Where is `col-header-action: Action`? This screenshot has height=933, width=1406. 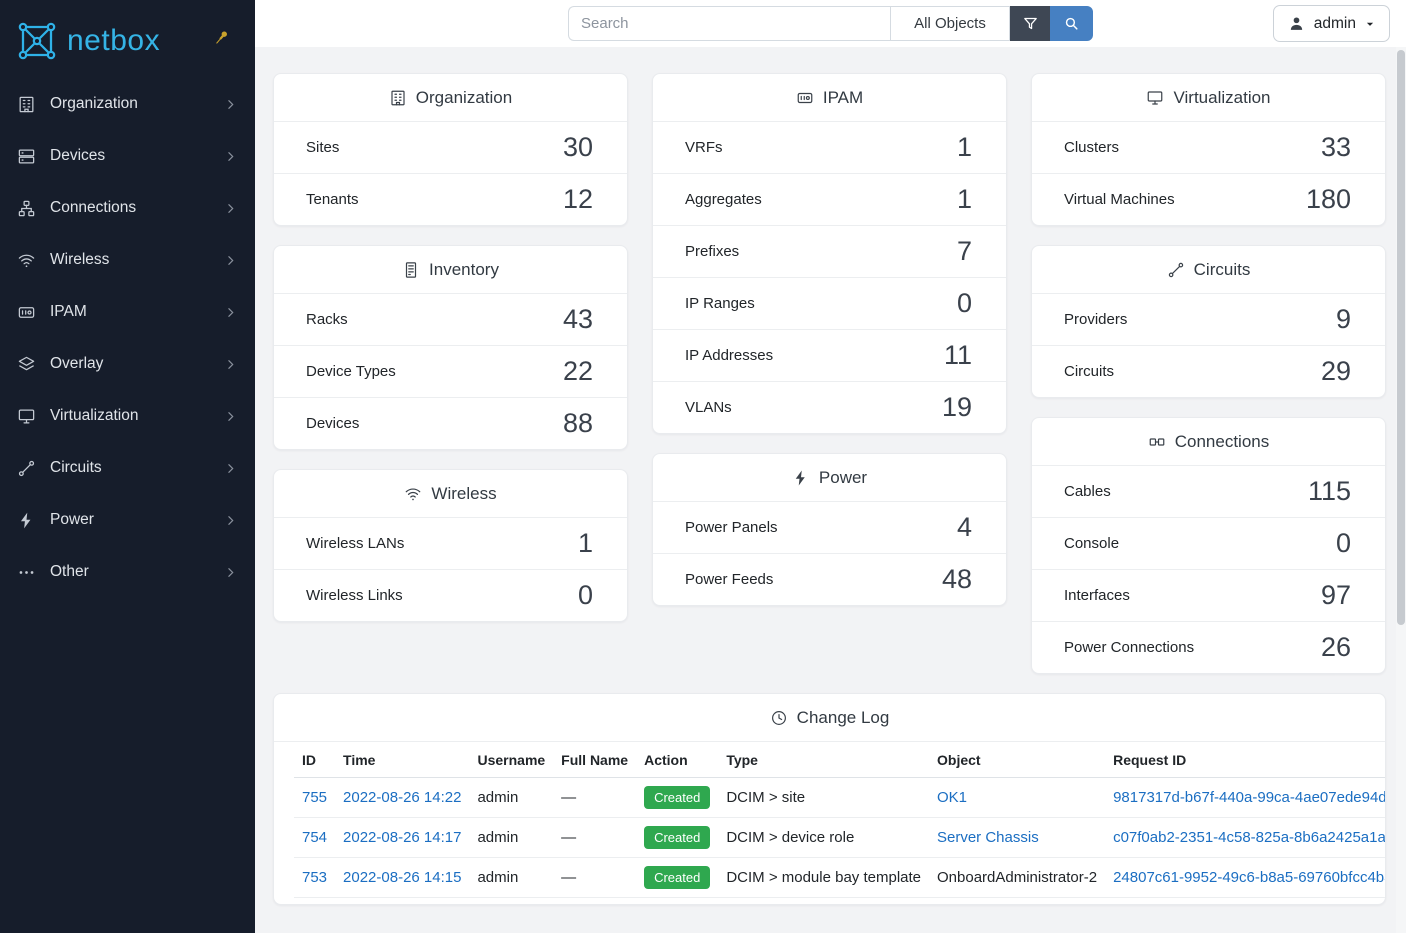 col-header-action: Action is located at coordinates (677, 760).